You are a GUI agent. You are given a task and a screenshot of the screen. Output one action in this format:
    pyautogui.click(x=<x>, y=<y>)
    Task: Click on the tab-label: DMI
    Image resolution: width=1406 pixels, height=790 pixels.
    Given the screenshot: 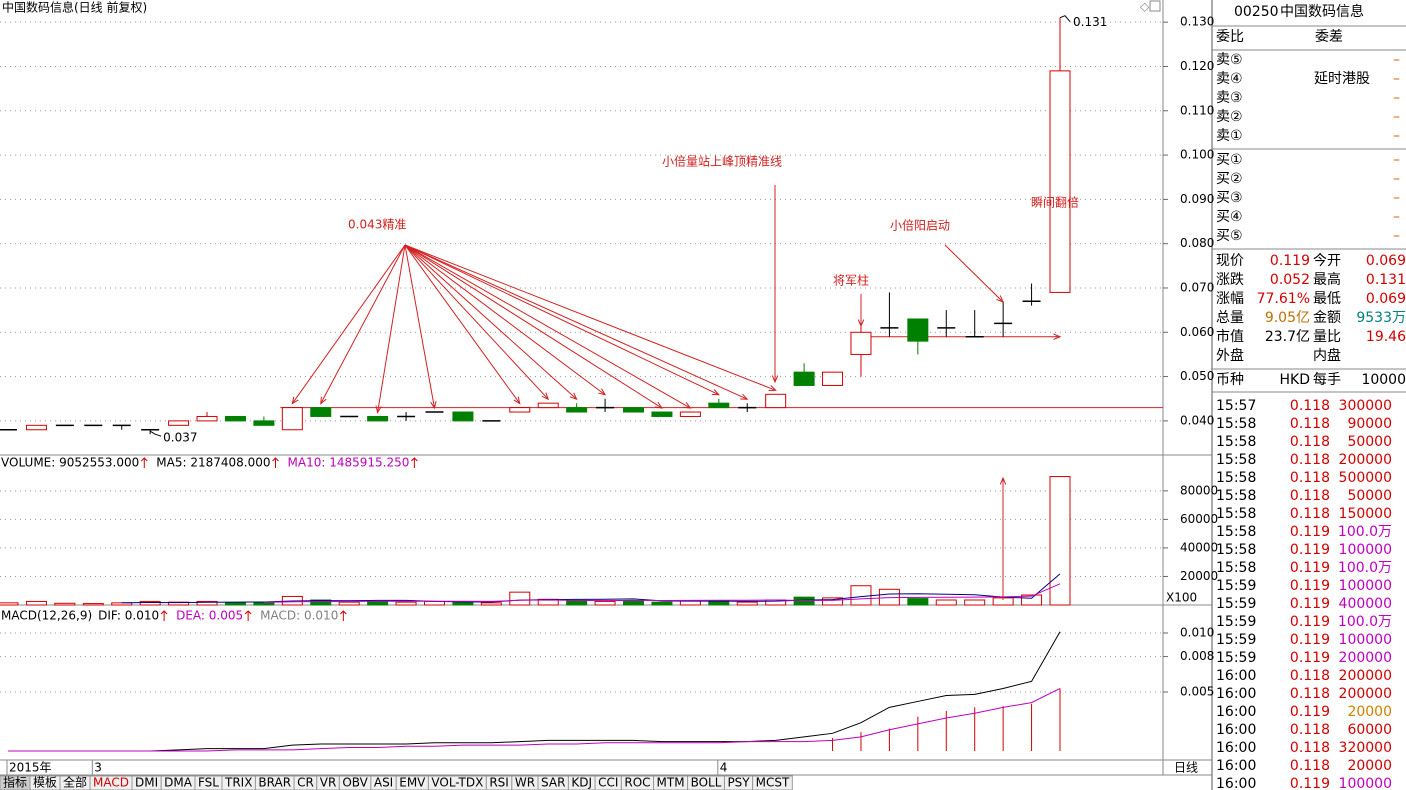 What is the action you would take?
    pyautogui.click(x=146, y=783)
    